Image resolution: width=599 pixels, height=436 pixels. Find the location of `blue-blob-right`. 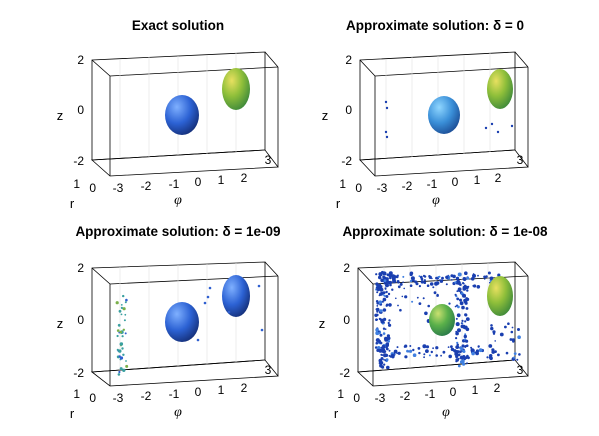

blue-blob-right is located at coordinates (236, 296).